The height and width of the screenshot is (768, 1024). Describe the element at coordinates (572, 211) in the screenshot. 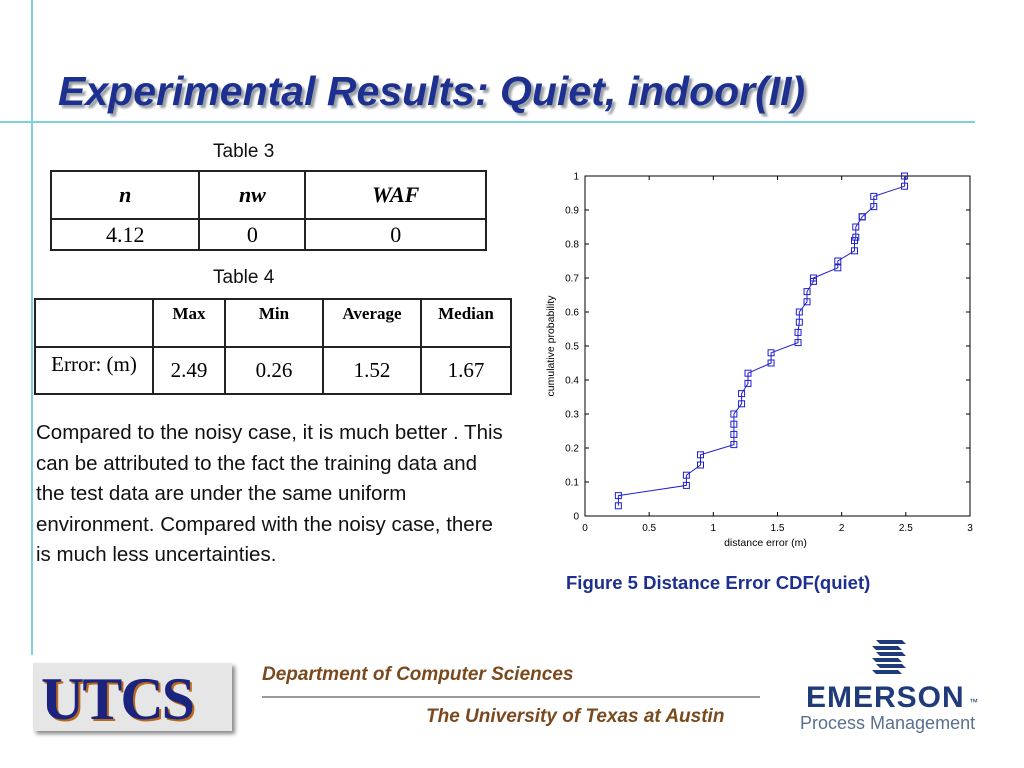

I see `y-tick-label: 0.9` at that location.